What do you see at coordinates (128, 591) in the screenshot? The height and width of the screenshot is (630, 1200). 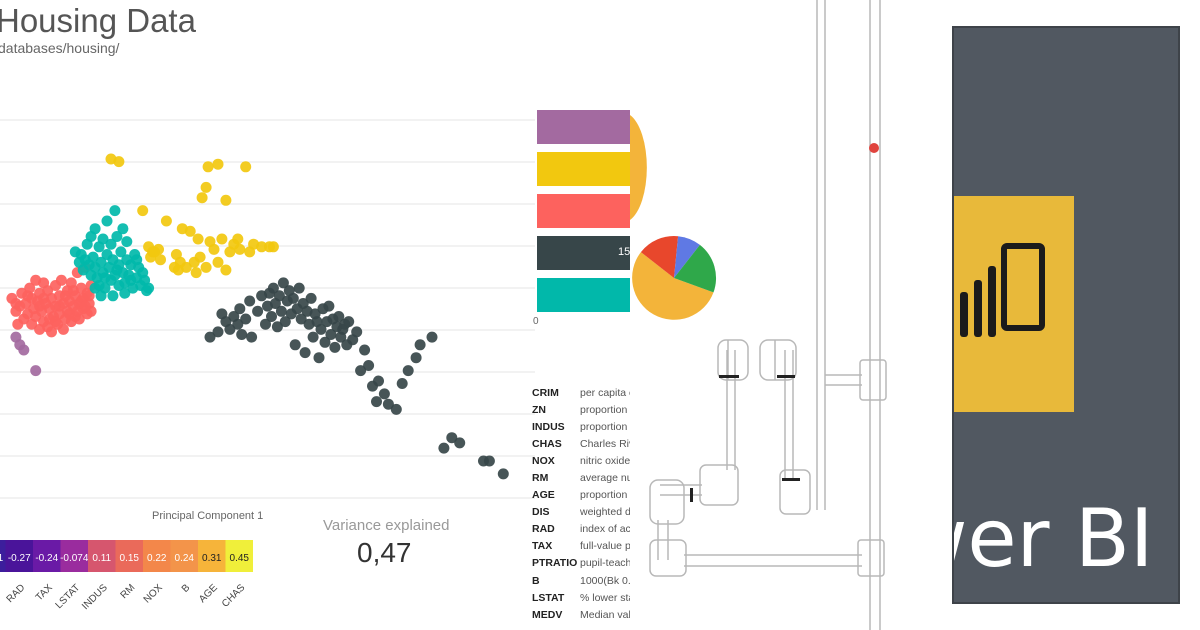 I see `heatmap-label: RM` at bounding box center [128, 591].